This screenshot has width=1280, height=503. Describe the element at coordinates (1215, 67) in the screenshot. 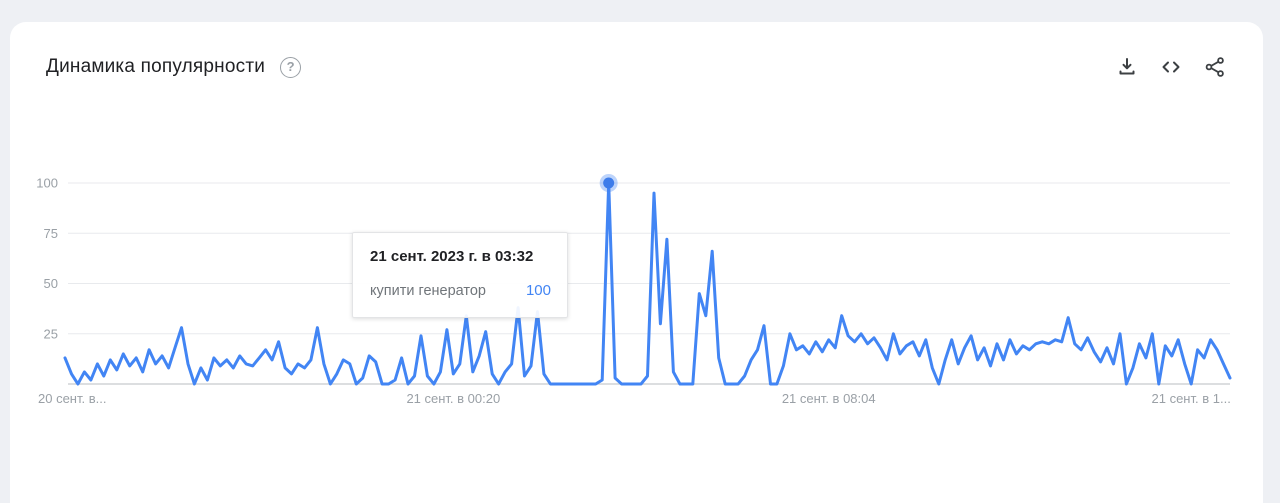

I see `share-icon` at that location.